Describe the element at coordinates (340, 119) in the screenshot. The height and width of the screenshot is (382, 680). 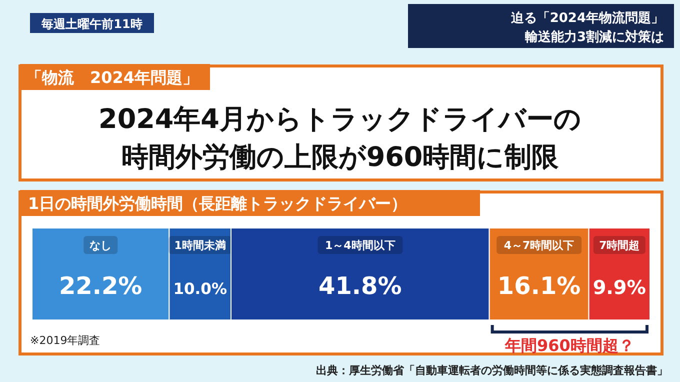
I see `text: 2024年4月からトラックドライバーの` at that location.